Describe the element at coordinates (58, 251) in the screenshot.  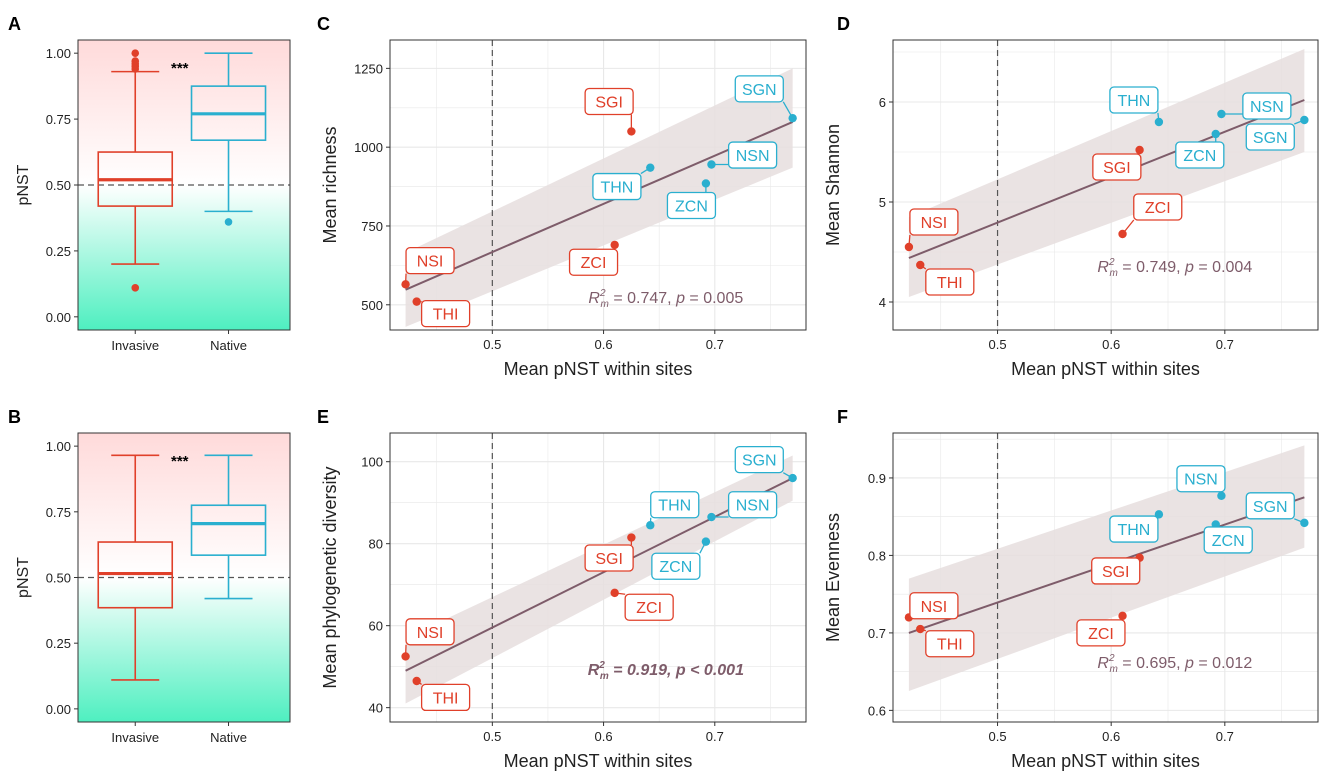
I see `y-tick-label: 0.25` at that location.